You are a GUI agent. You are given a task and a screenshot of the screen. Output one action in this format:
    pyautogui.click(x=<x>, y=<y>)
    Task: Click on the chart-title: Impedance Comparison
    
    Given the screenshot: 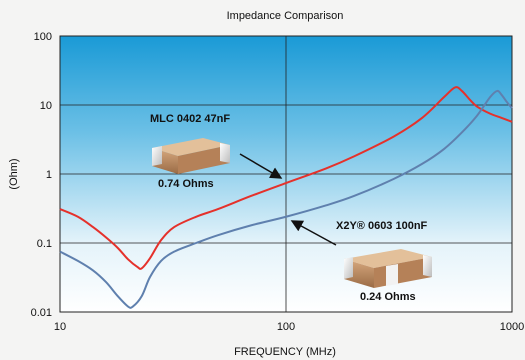 What is the action you would take?
    pyautogui.click(x=285, y=16)
    